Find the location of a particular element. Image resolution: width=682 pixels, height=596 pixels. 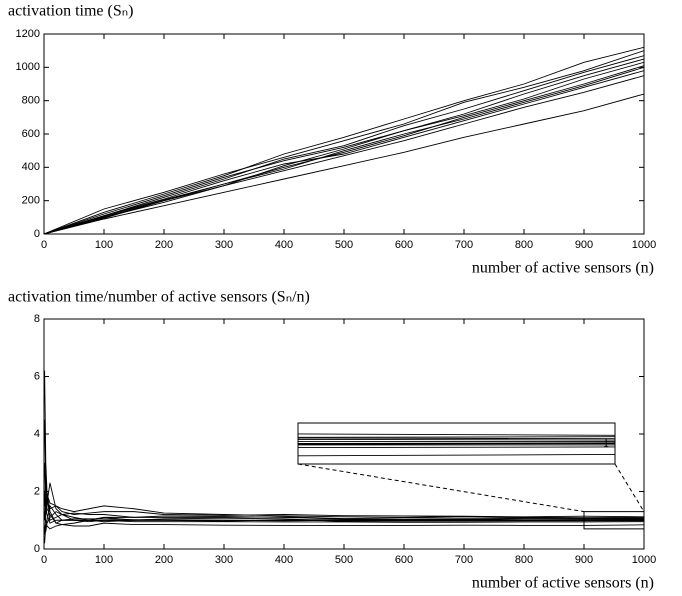

zoom-box is located at coordinates (614, 520).